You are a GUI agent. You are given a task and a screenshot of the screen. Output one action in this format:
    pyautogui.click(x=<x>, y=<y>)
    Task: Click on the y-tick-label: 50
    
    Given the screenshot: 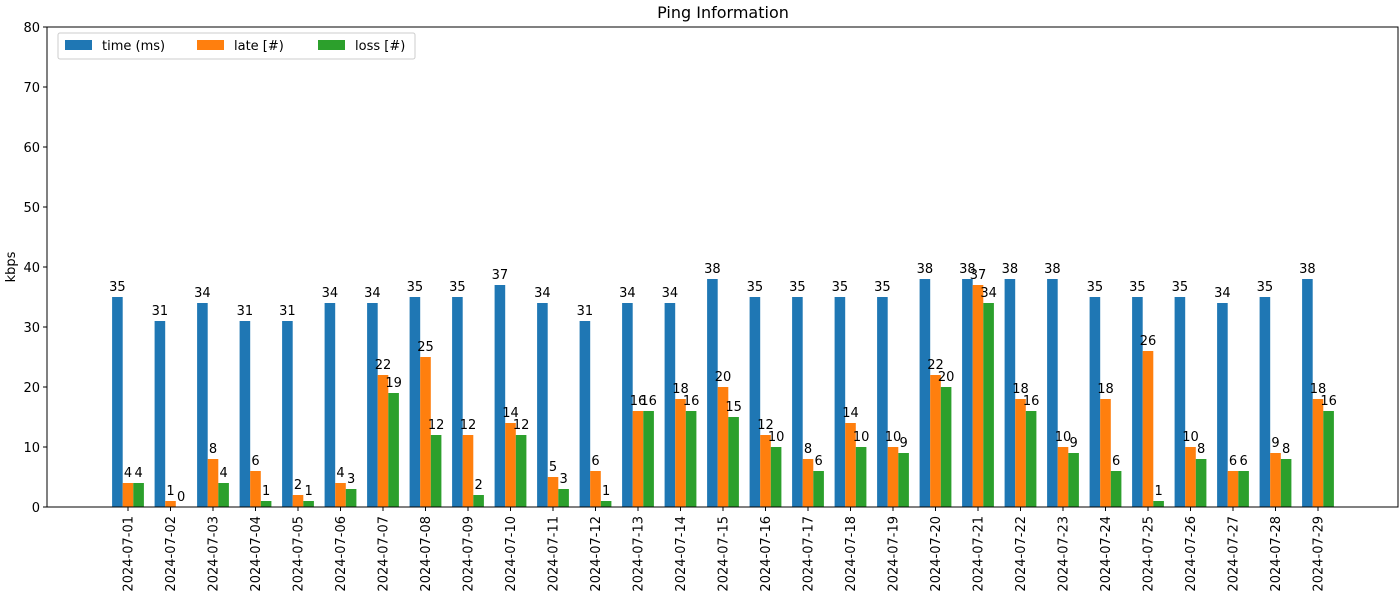 What is the action you would take?
    pyautogui.click(x=31, y=208)
    